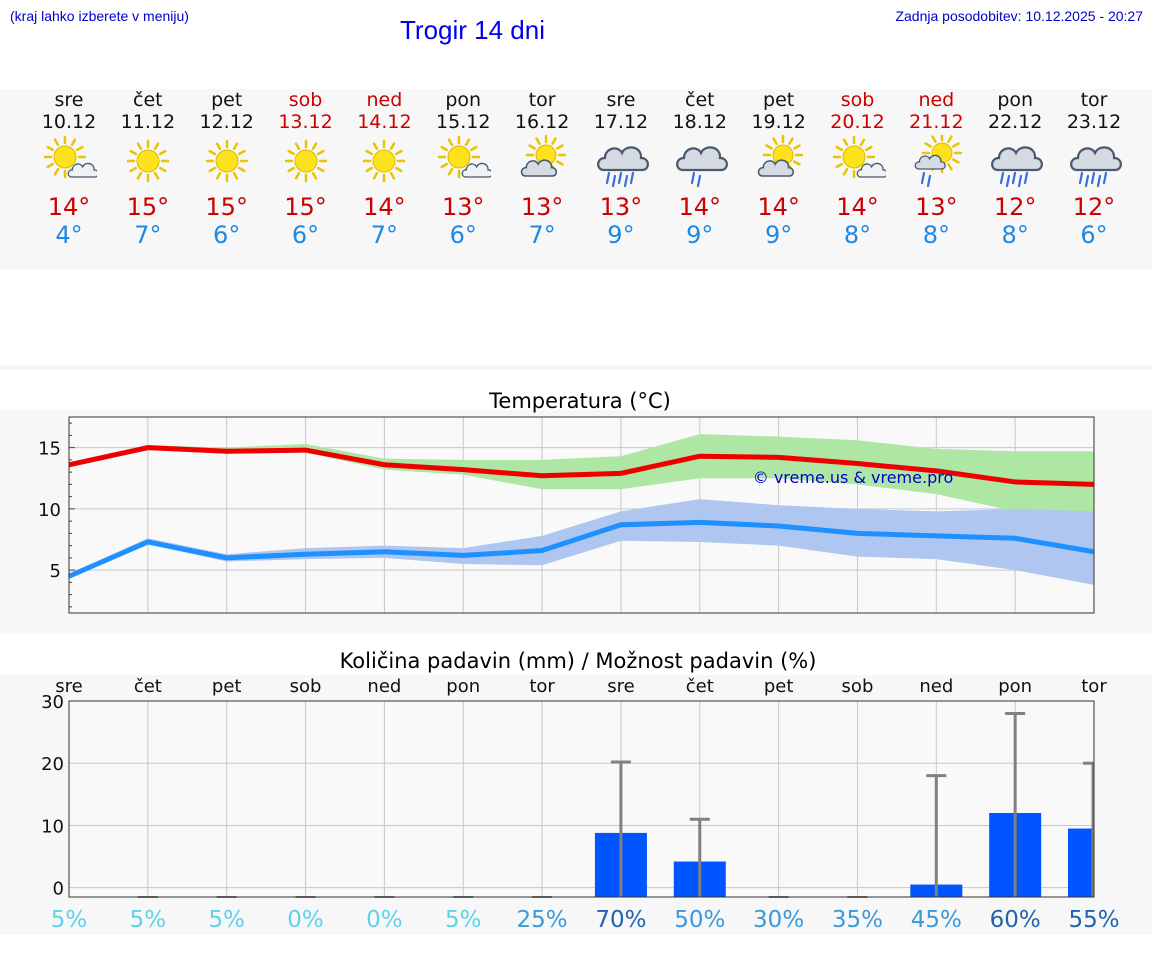 This screenshot has height=975, width=1152. I want to click on day-column: ned 21.12 13° 8°, so click(936, 169).